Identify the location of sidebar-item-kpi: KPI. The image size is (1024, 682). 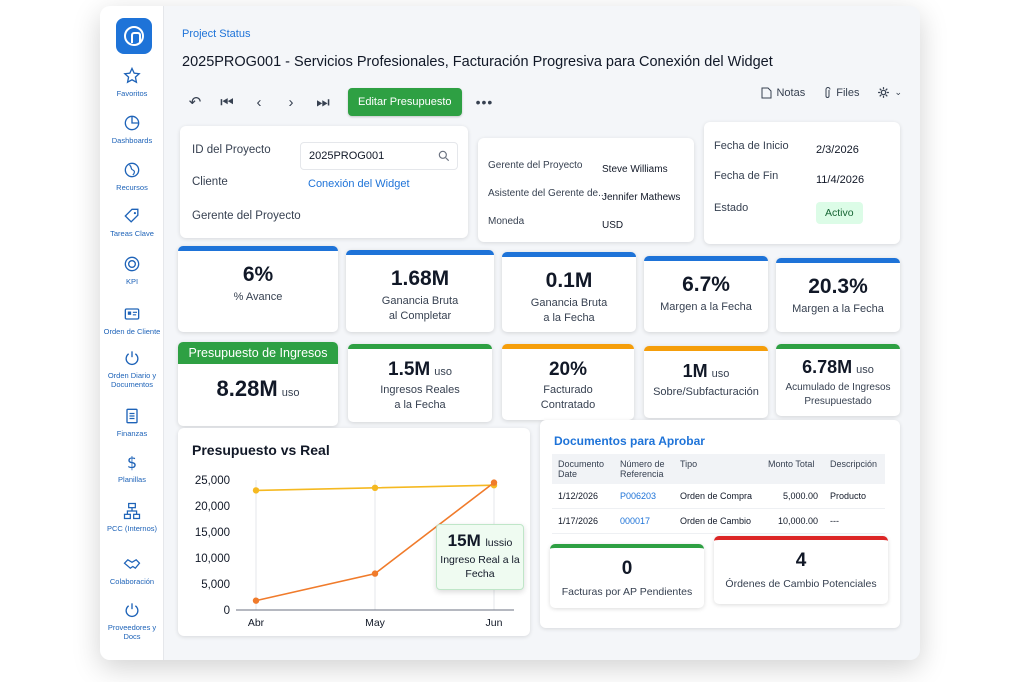
(132, 270).